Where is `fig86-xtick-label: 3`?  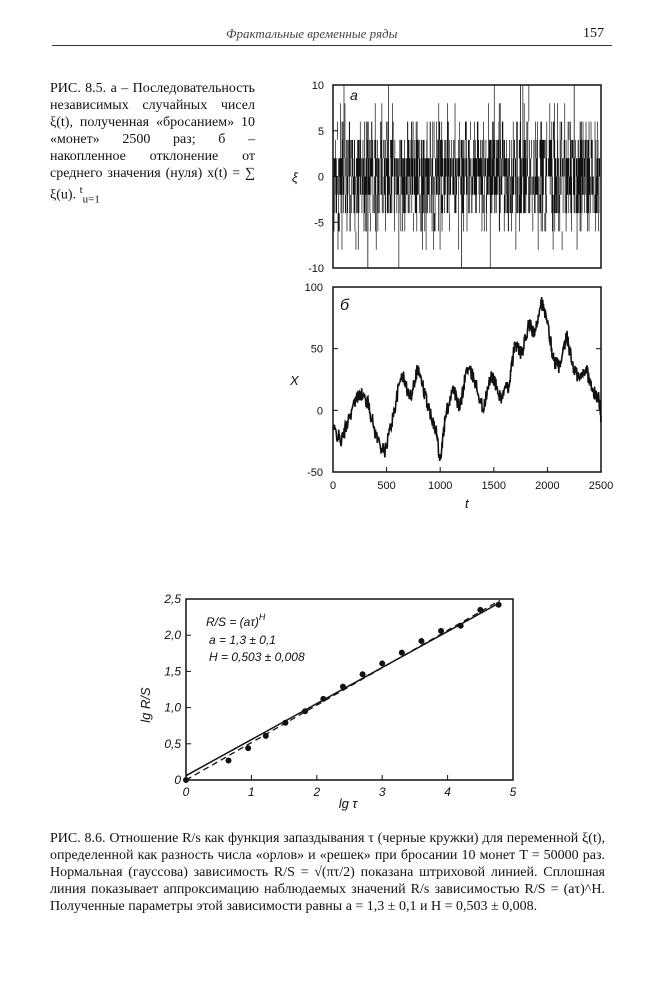
fig86-xtick-label: 3 is located at coordinates (382, 792).